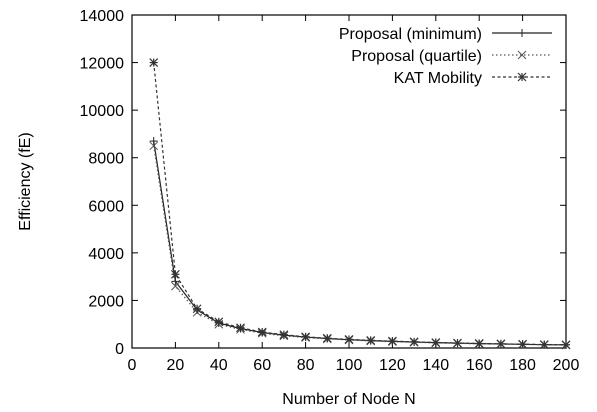 Image resolution: width=597 pixels, height=412 pixels. I want to click on x-tick-label: 60, so click(262, 365).